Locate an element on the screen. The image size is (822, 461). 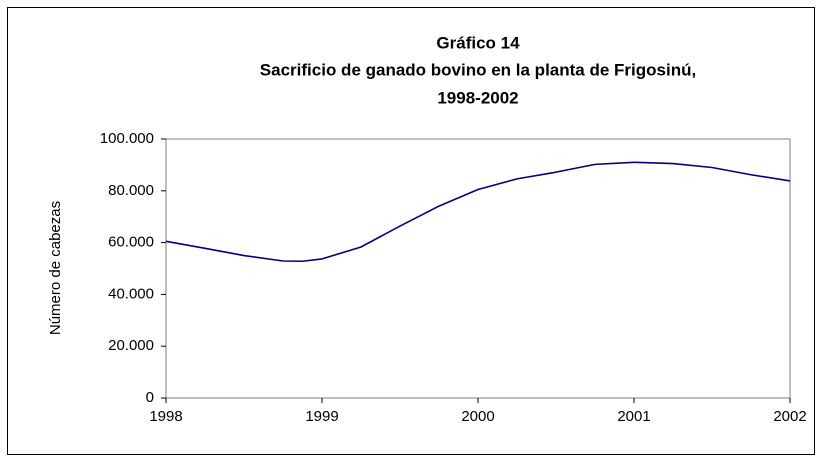
chart-title: 1998-2002 is located at coordinates (477, 97).